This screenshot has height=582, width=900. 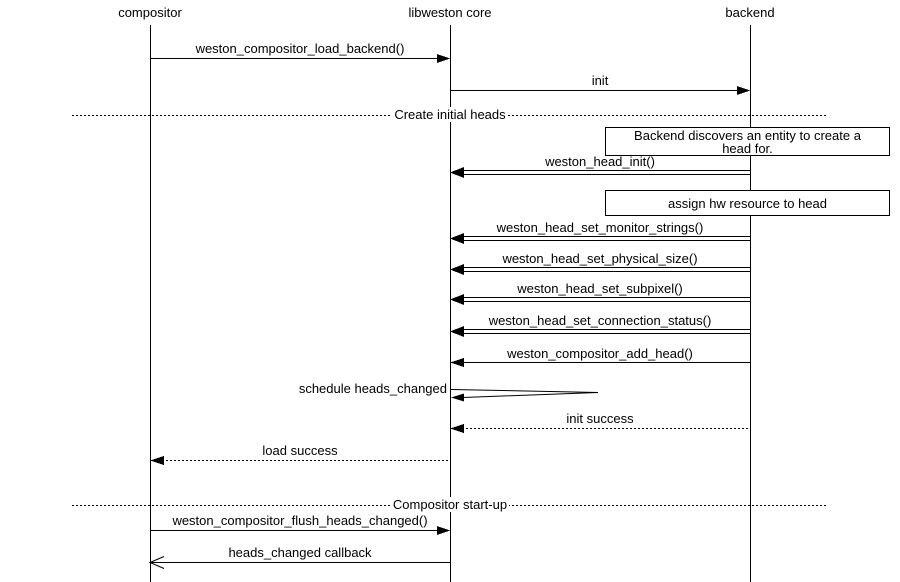 I want to click on message-label-schedule-heads-changed: schedule heads_changed, so click(x=372, y=388).